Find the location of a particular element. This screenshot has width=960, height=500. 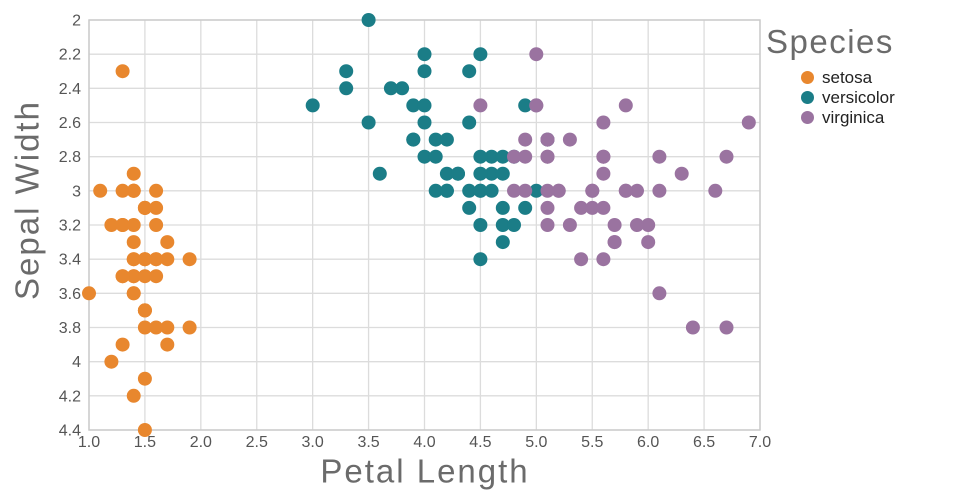

y-tick-label: 2.8 is located at coordinates (70, 157).